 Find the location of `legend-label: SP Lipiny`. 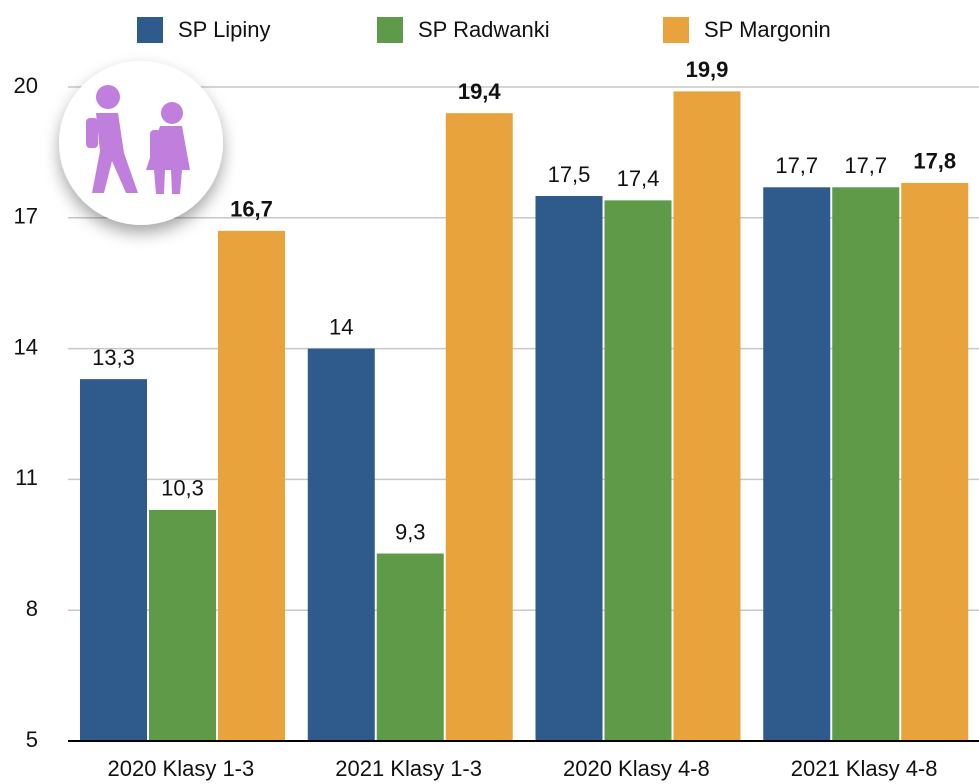

legend-label: SP Lipiny is located at coordinates (224, 29).